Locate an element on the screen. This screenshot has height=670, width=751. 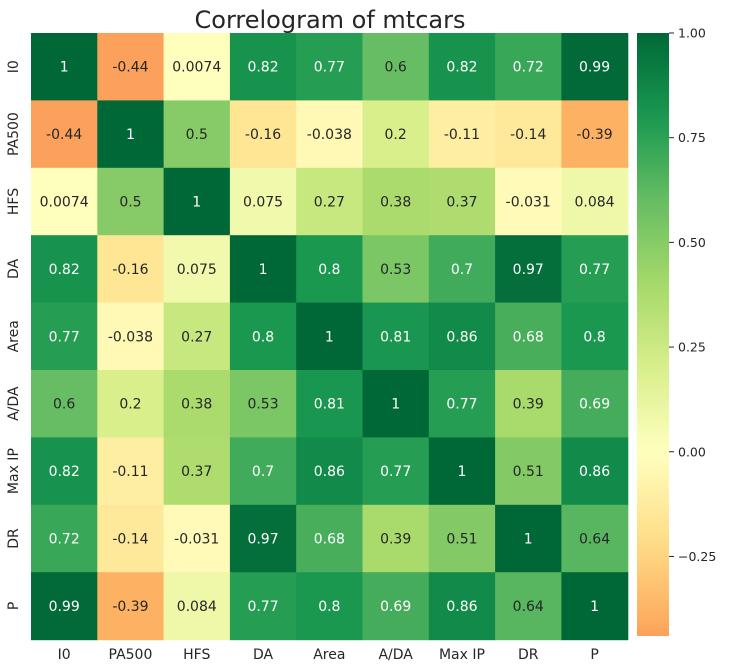
row-labels: I0 PA500 HFS DA Area A/DA Max IP DR P is located at coordinates (14, 335).